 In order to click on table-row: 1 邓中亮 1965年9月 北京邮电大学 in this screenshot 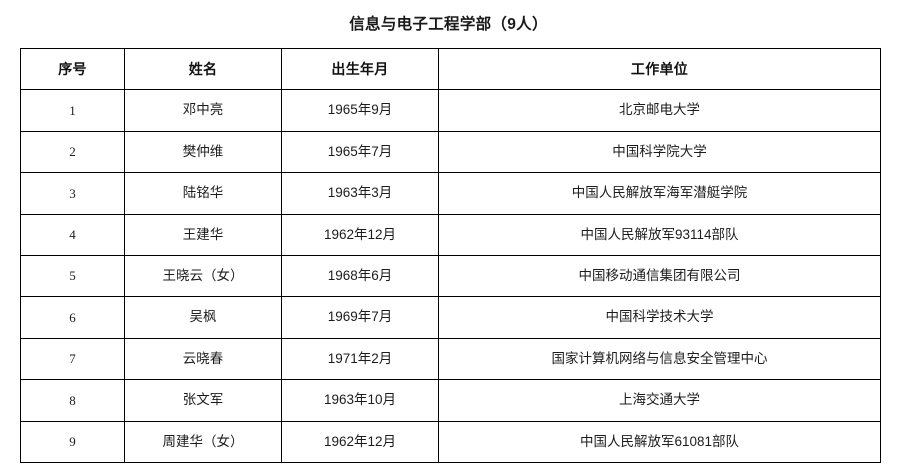, I will do `click(450, 110)`.